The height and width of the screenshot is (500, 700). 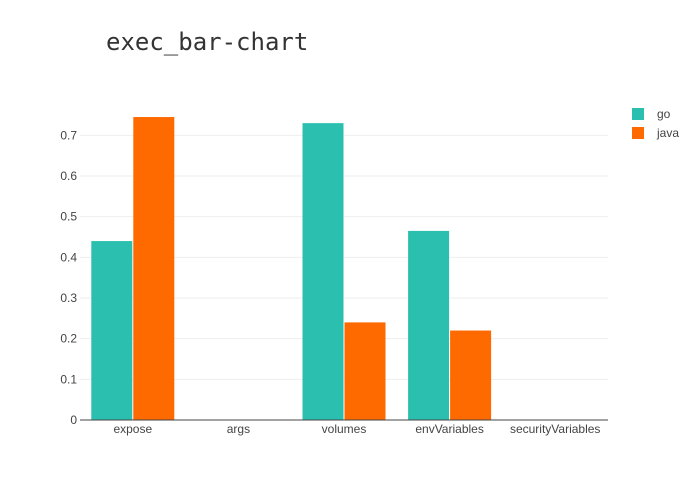 What do you see at coordinates (112, 330) in the screenshot?
I see `bar-go-expose` at bounding box center [112, 330].